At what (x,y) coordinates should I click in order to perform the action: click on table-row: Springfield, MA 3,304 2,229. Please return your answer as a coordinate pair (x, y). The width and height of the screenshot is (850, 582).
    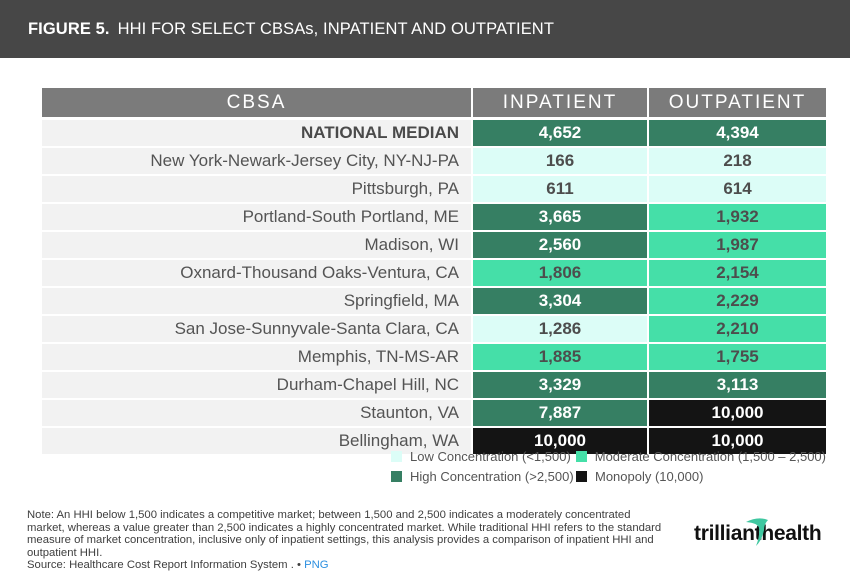
    Looking at the image, I should click on (434, 301).